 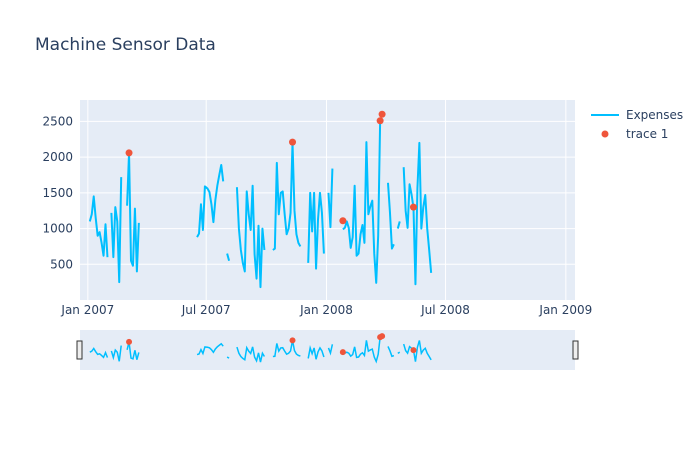 I want to click on x-tick-label: Jul 2008, so click(x=445, y=310).